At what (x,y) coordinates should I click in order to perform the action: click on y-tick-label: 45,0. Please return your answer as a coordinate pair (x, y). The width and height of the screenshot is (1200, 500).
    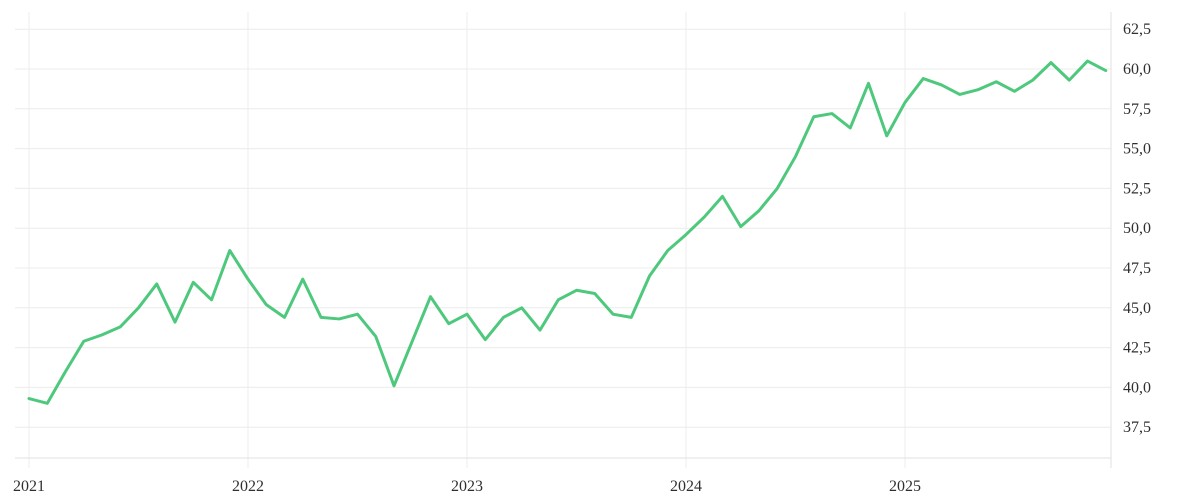
    Looking at the image, I should click on (1137, 308).